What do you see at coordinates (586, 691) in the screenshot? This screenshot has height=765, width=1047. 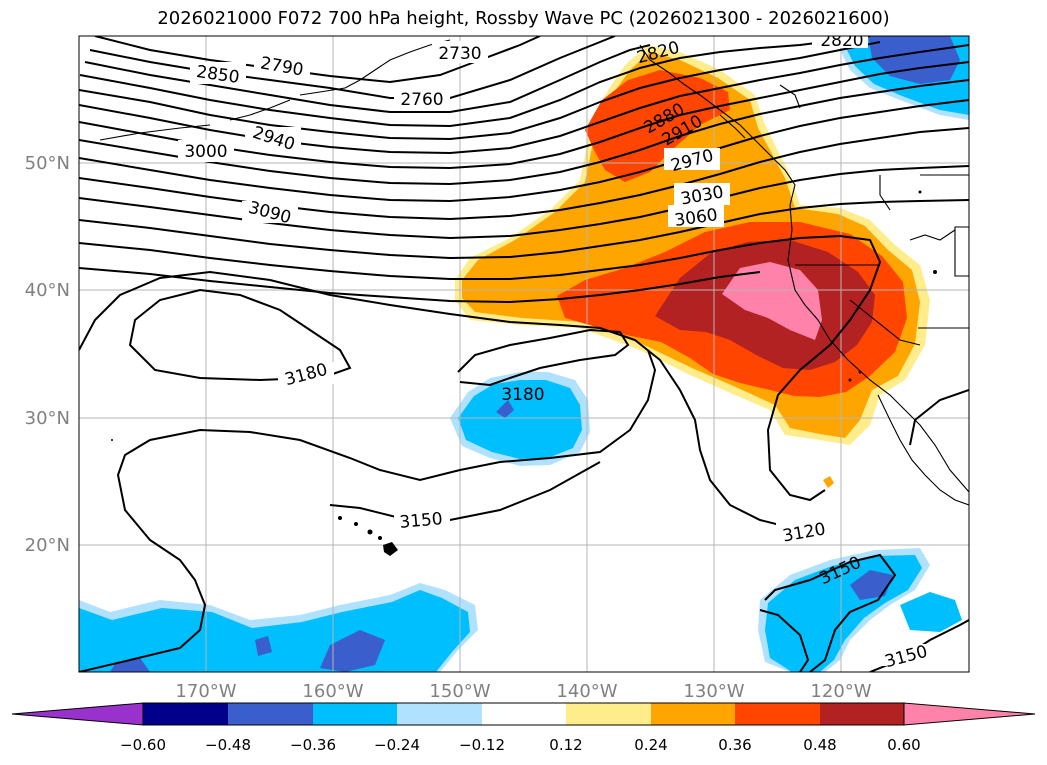 I see `lon-label-140w: 140°W` at bounding box center [586, 691].